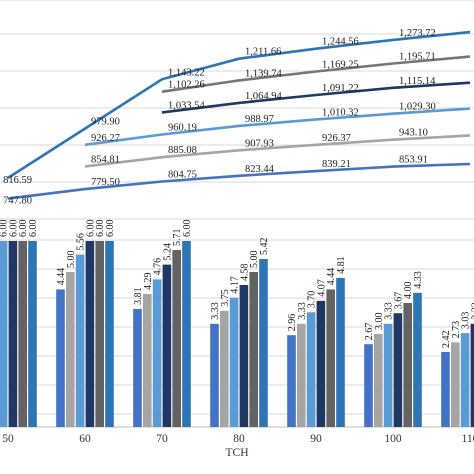  I want to click on bar-data-label: 4.33, so click(418, 280).